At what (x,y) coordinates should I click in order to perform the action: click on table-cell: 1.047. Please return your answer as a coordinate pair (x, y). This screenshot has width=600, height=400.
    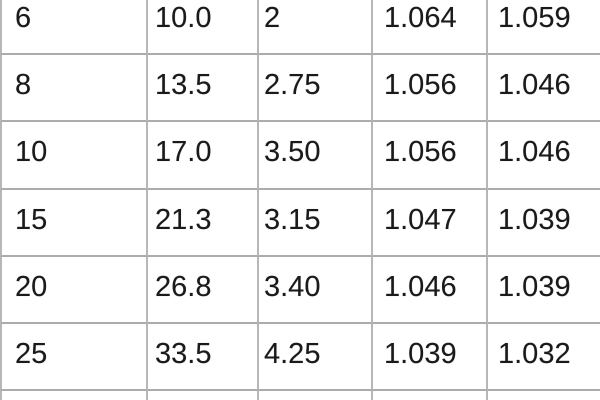
    Looking at the image, I should click on (430, 223).